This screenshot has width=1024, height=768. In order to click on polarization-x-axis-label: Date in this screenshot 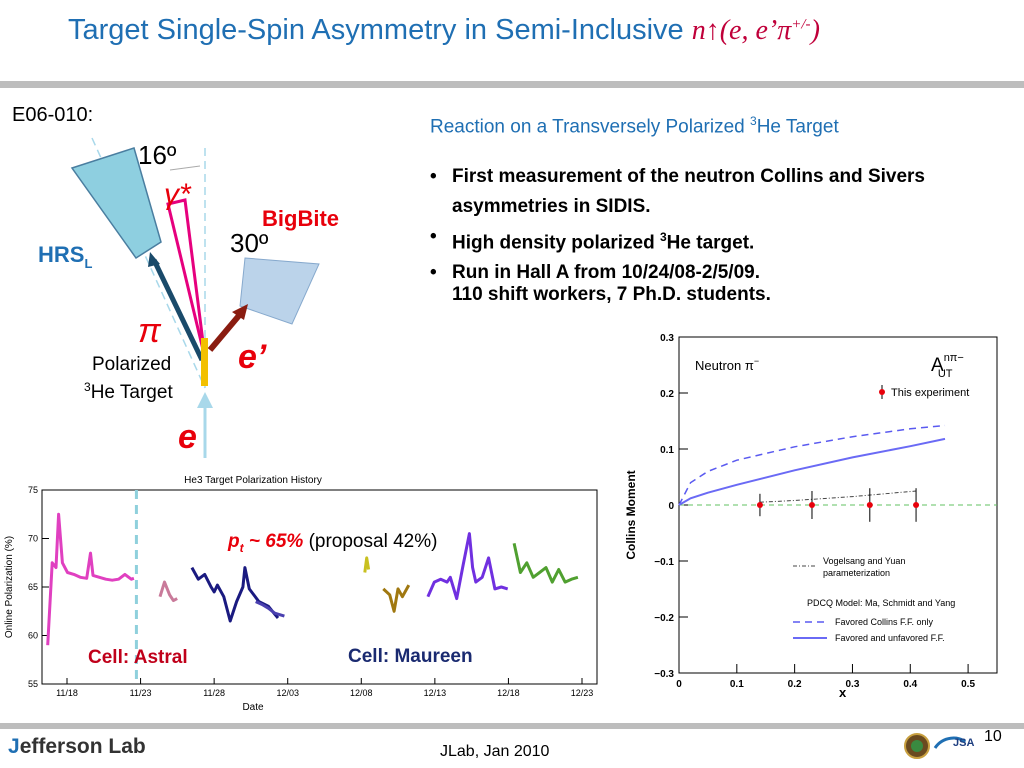, I will do `click(253, 707)`.